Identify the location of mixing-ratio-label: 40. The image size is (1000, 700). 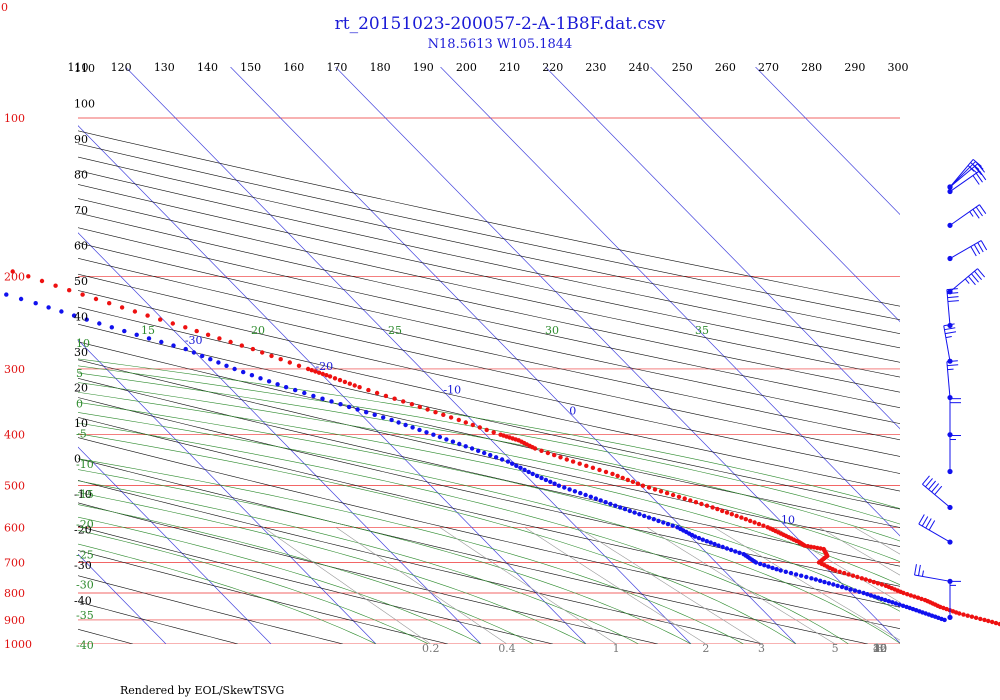
(880, 648).